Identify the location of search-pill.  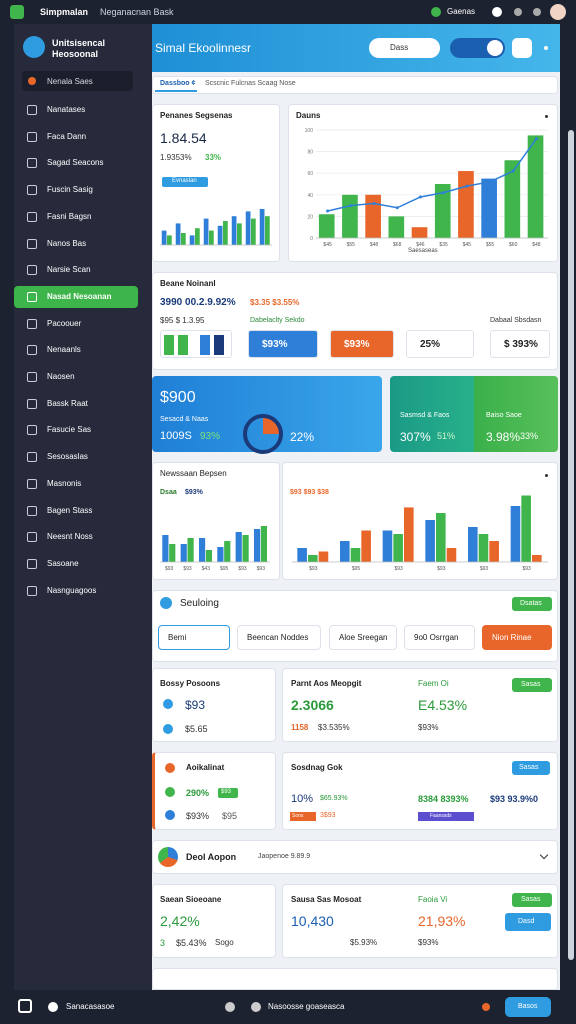
(404, 48).